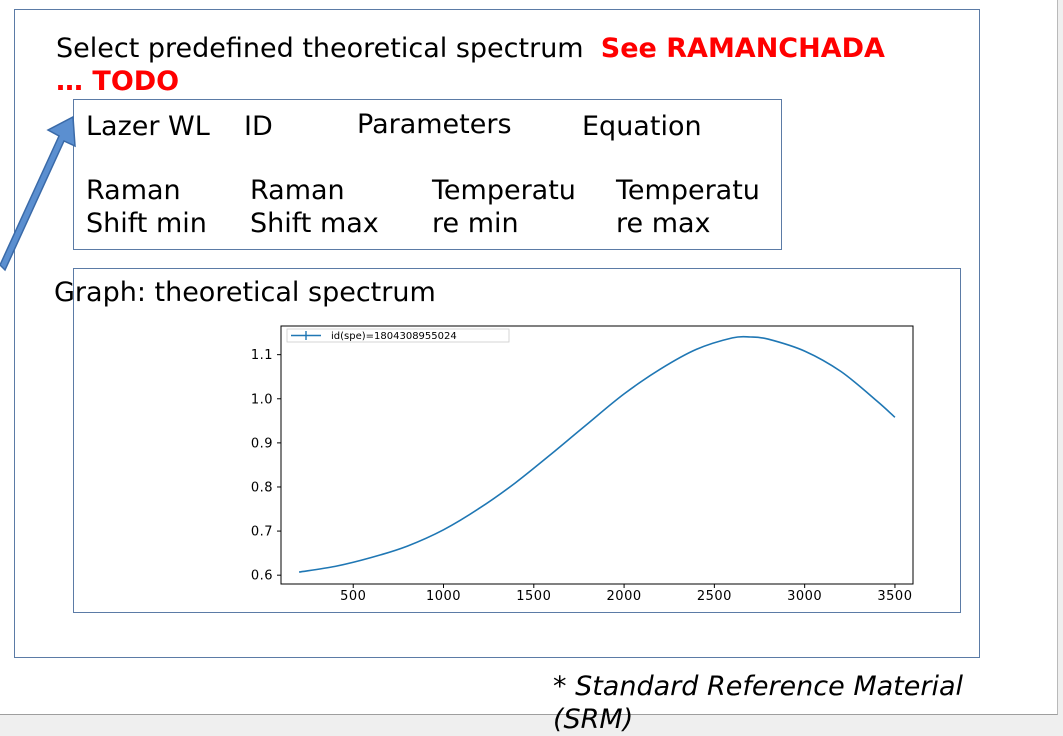 The height and width of the screenshot is (736, 1063). What do you see at coordinates (148, 126) in the screenshot?
I see `param-header-laser-wl: Lazer WL` at bounding box center [148, 126].